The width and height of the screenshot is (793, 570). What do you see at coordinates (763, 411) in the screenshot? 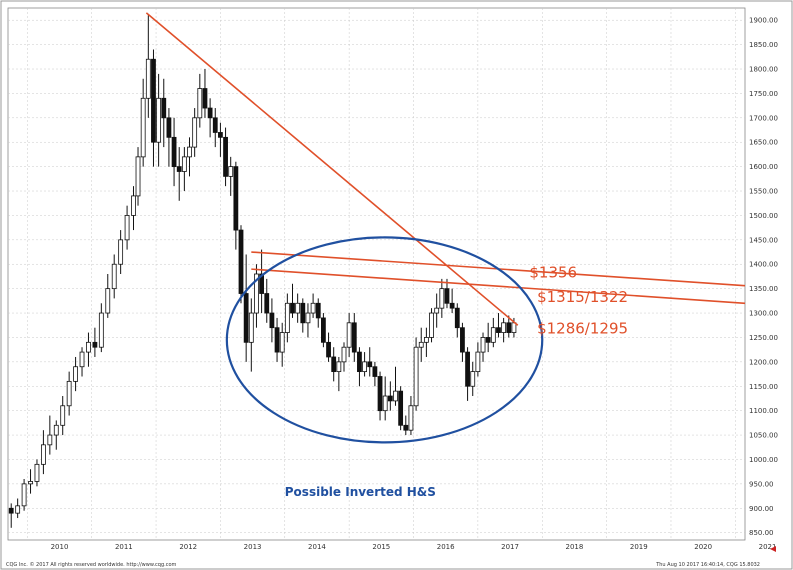
I see `y-tick-label: 1100.00` at bounding box center [763, 411].